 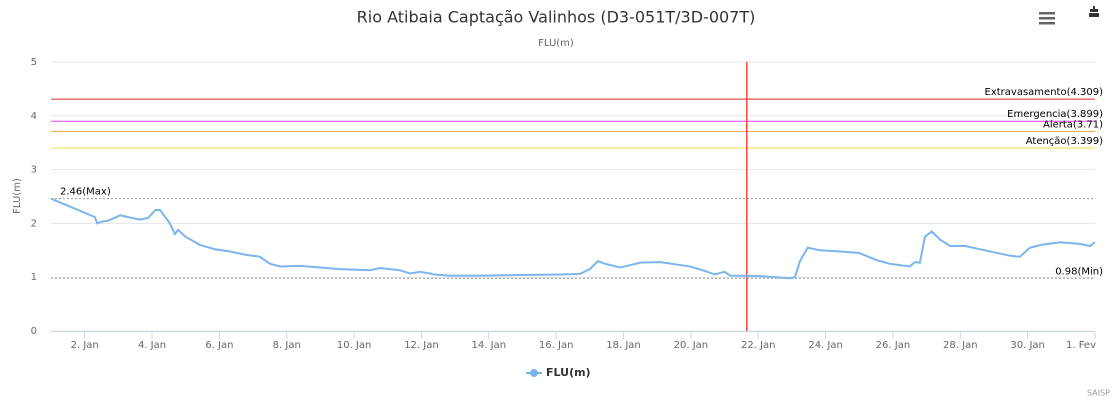 What do you see at coordinates (1044, 92) in the screenshot?
I see `threshold-label: Extravasamento(4.309)` at bounding box center [1044, 92].